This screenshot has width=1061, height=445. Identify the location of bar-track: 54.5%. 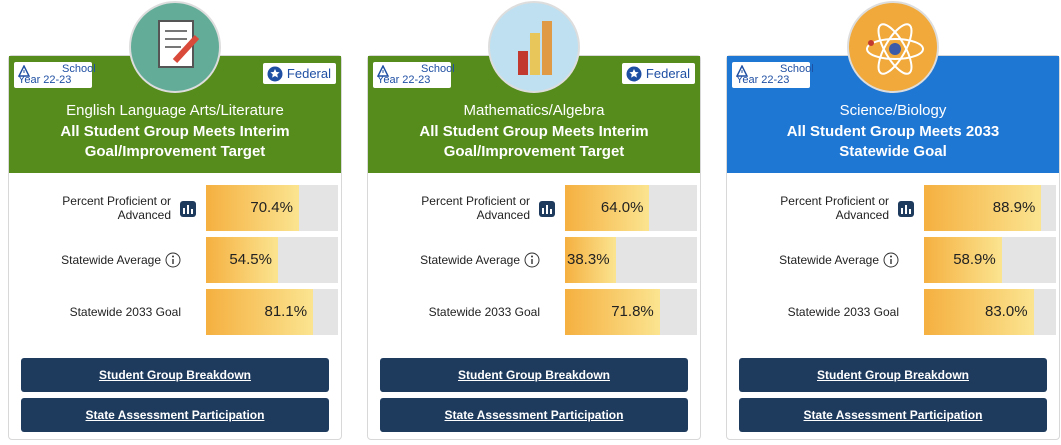
(272, 260).